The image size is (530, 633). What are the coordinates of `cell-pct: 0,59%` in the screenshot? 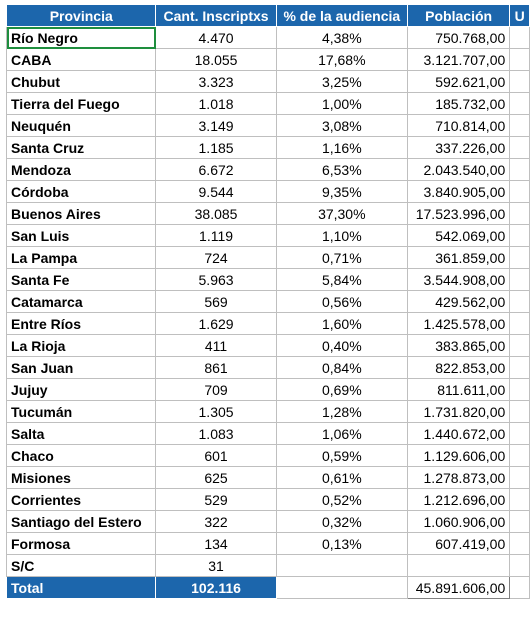 It's located at (342, 455).